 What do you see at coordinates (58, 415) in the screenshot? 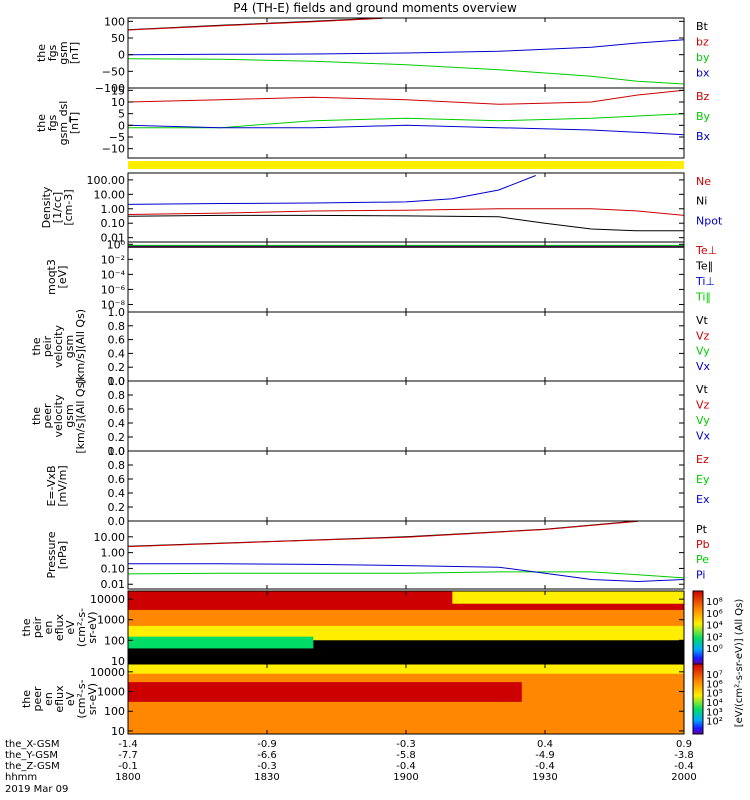
I see `y-axis-label: velocity` at bounding box center [58, 415].